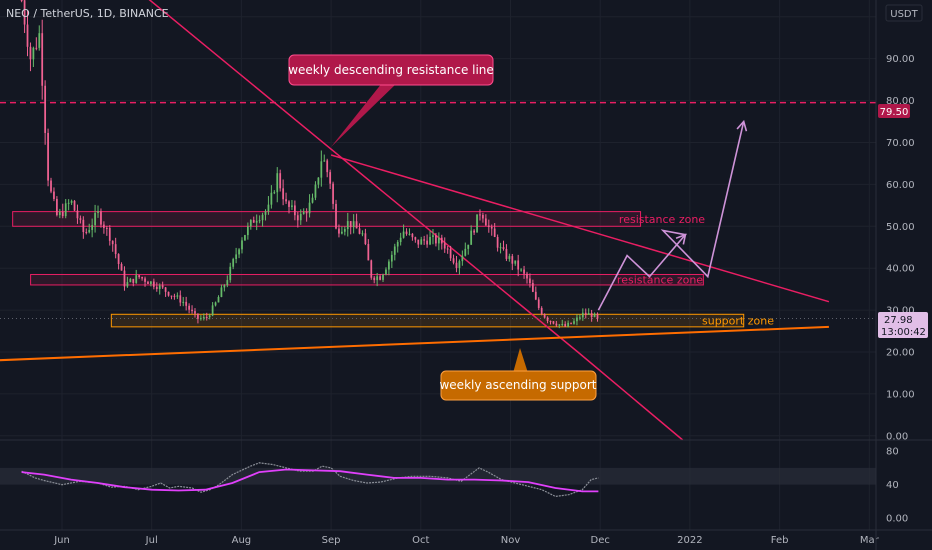  Describe the element at coordinates (742, 125) in the screenshot. I see `projection-arrowhead-end` at that location.